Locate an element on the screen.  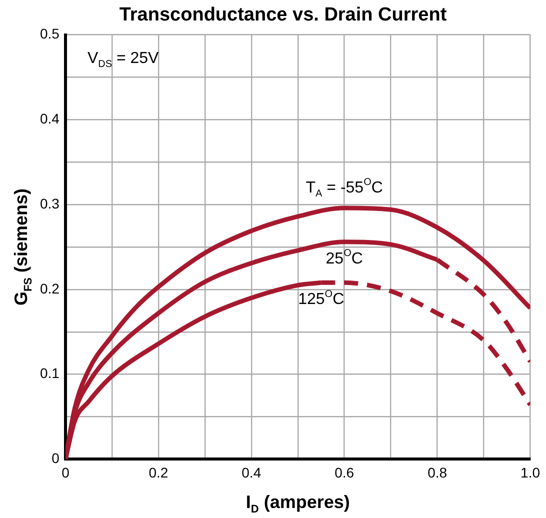
x-tick-label: 0.4 is located at coordinates (252, 472).